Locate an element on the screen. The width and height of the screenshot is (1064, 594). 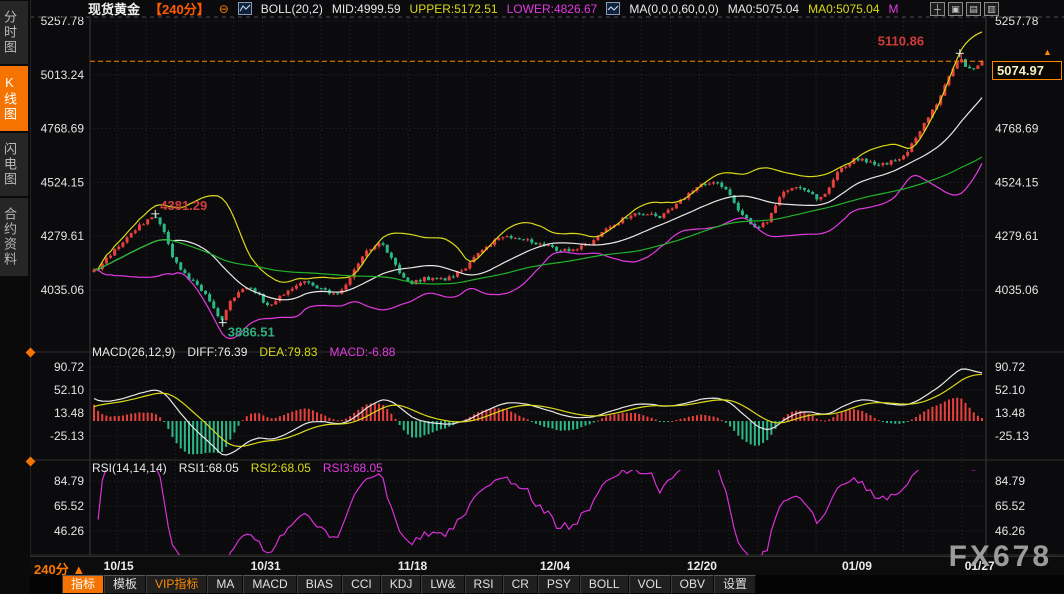
symbol-title: 现货黄金 is located at coordinates (114, 9).